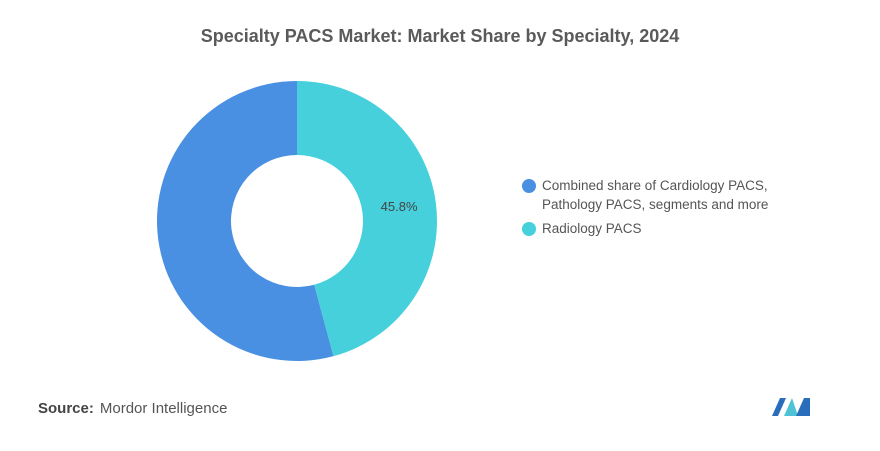 This screenshot has height=451, width=880. What do you see at coordinates (592, 228) in the screenshot?
I see `legend-label: Radiology PACS` at bounding box center [592, 228].